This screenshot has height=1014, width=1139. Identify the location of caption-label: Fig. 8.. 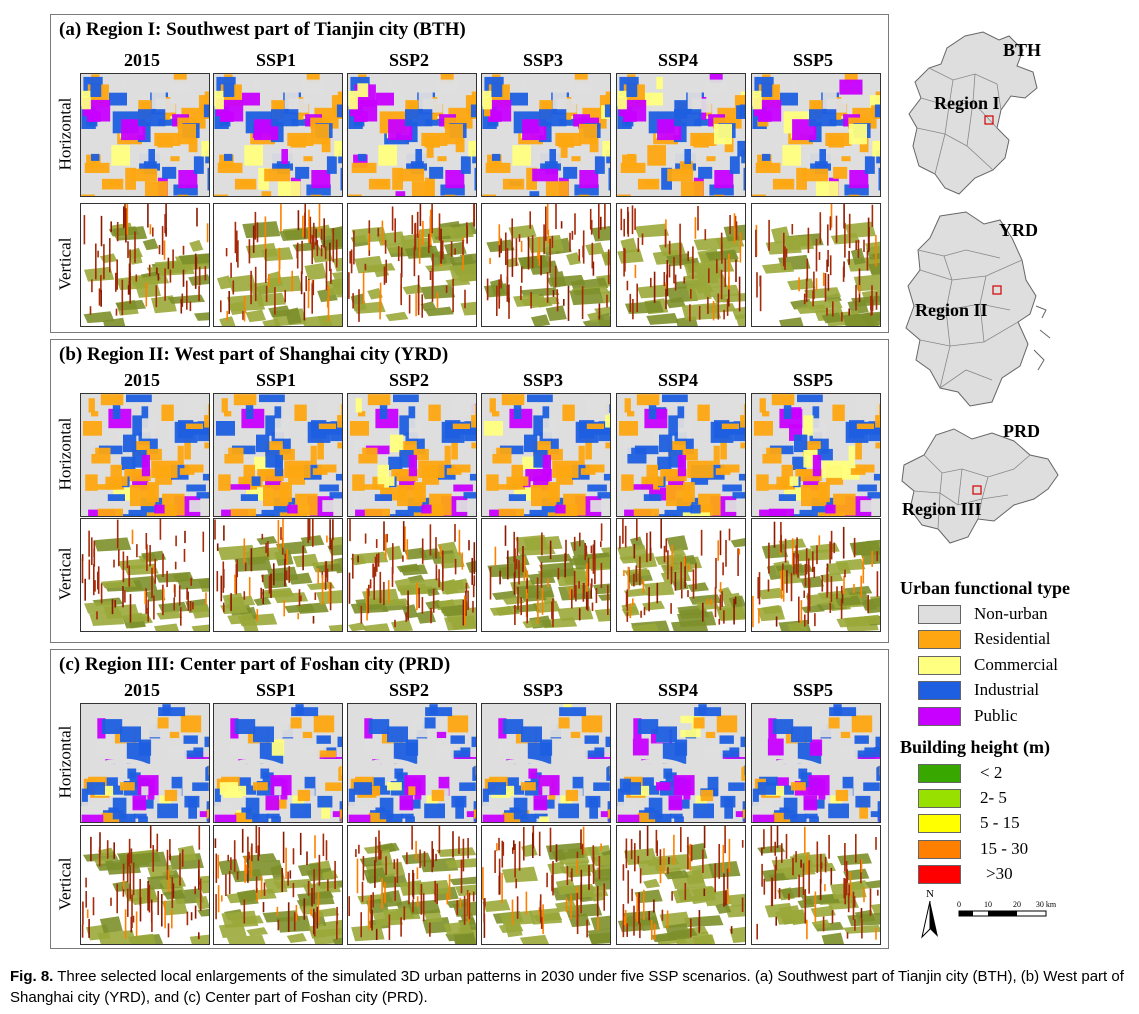
(32, 976).